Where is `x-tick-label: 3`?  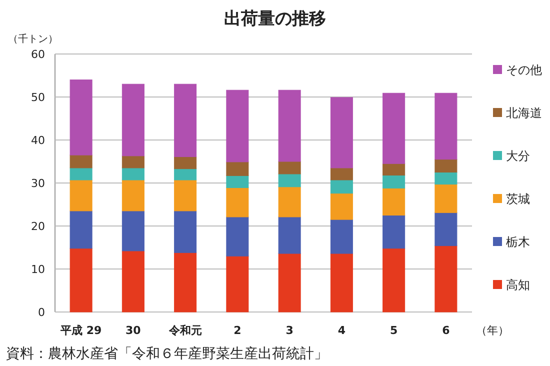
x-tick-label: 3 is located at coordinates (290, 330).